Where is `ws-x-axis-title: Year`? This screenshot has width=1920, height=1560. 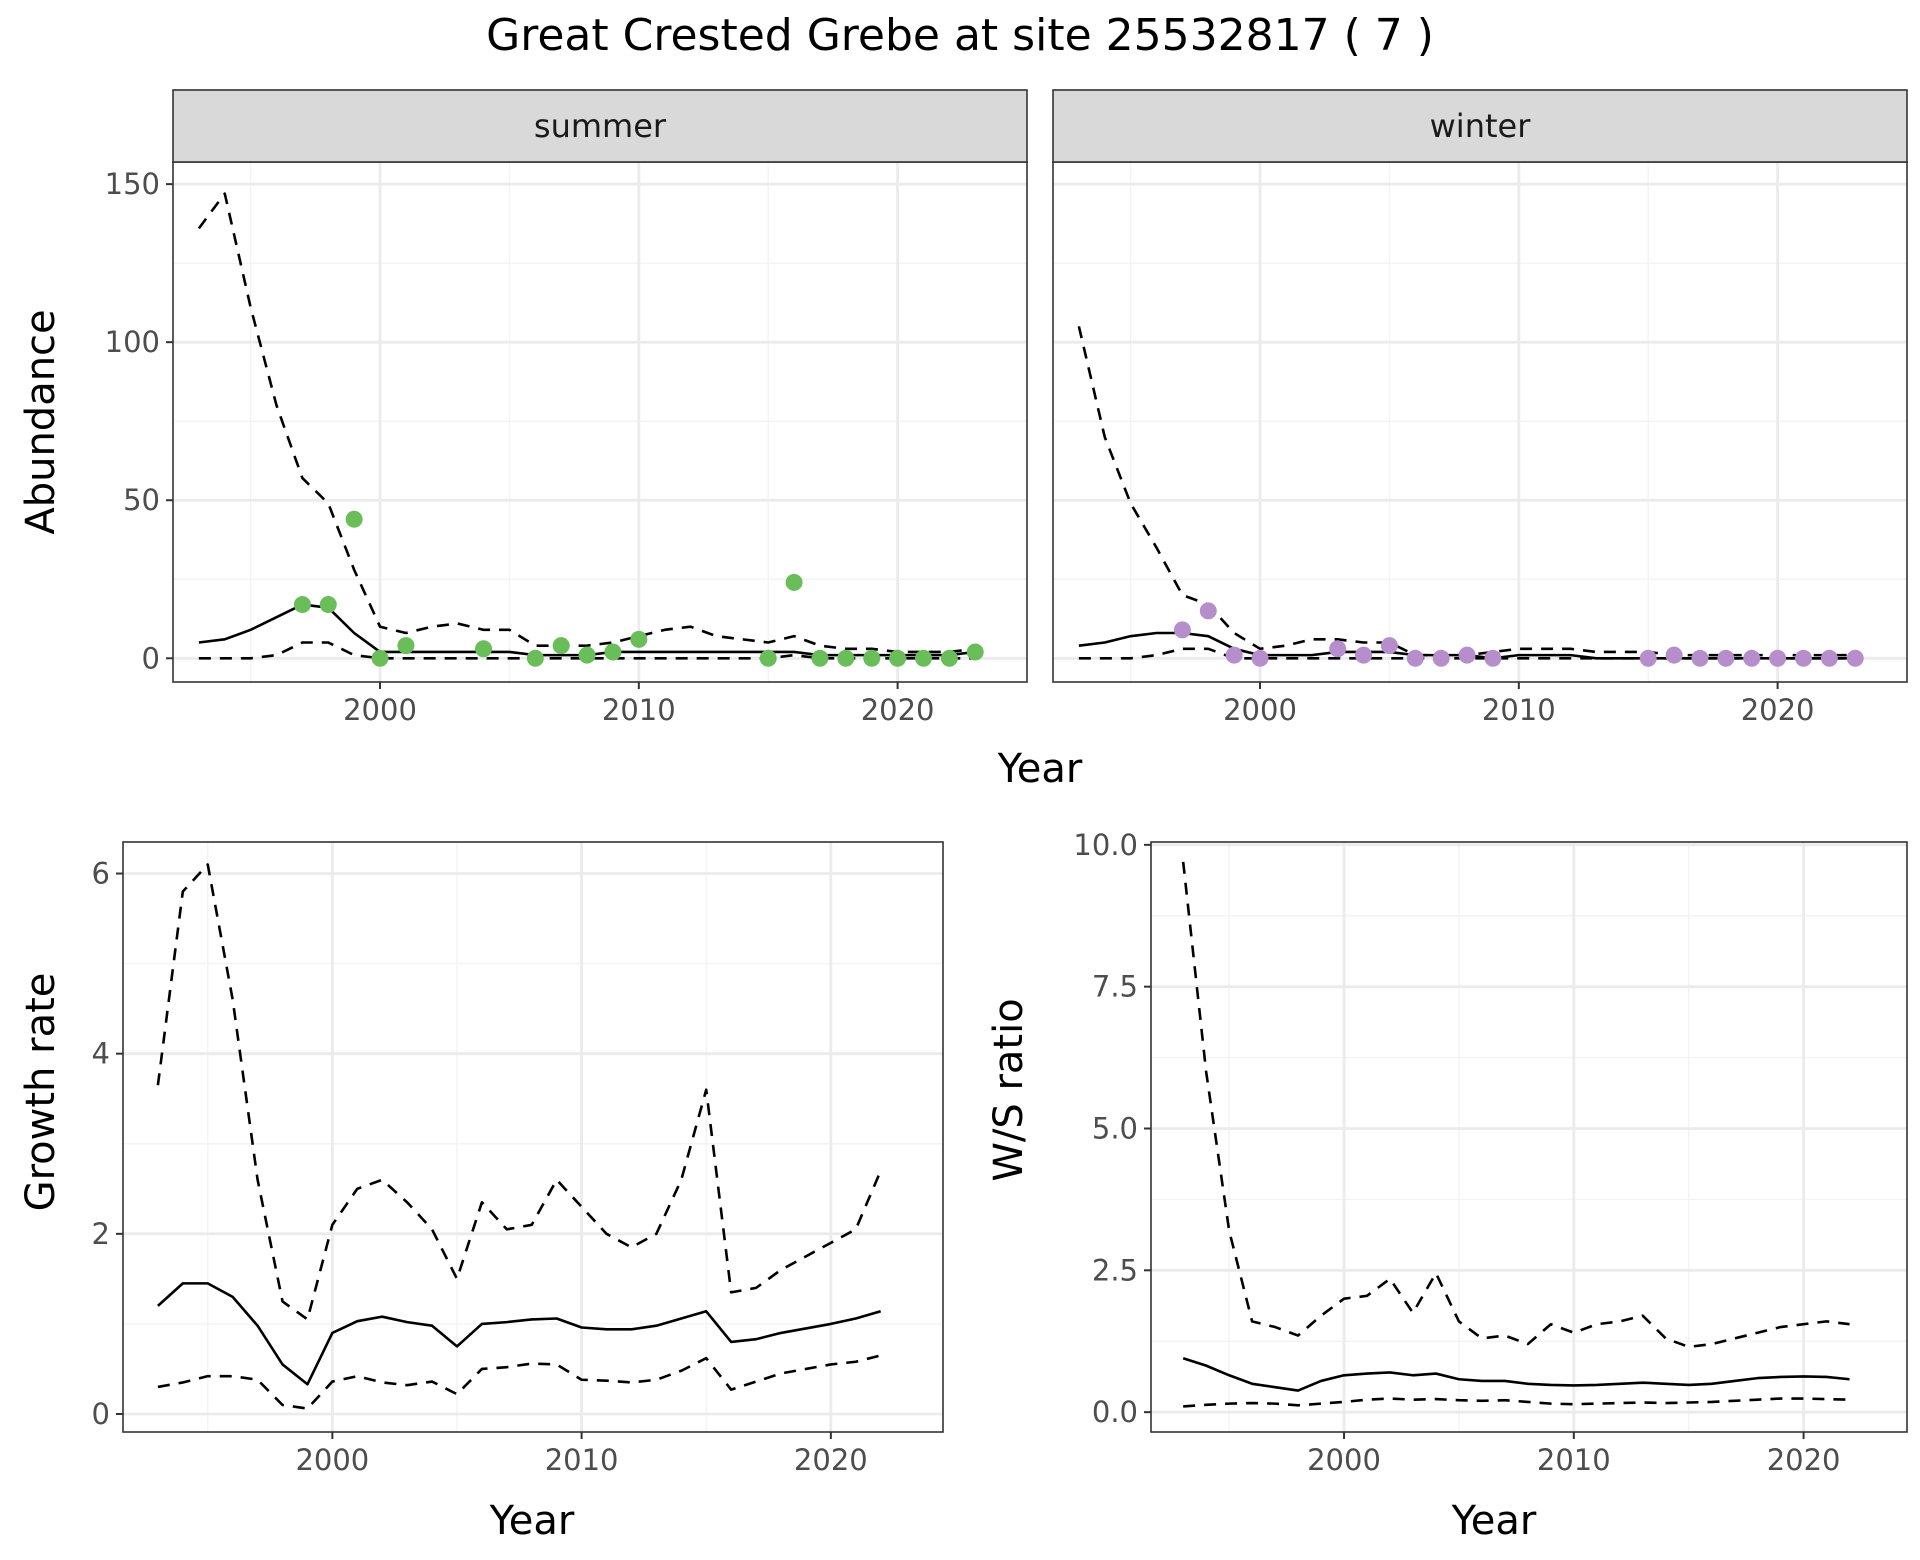
ws-x-axis-title: Year is located at coordinates (1494, 1521).